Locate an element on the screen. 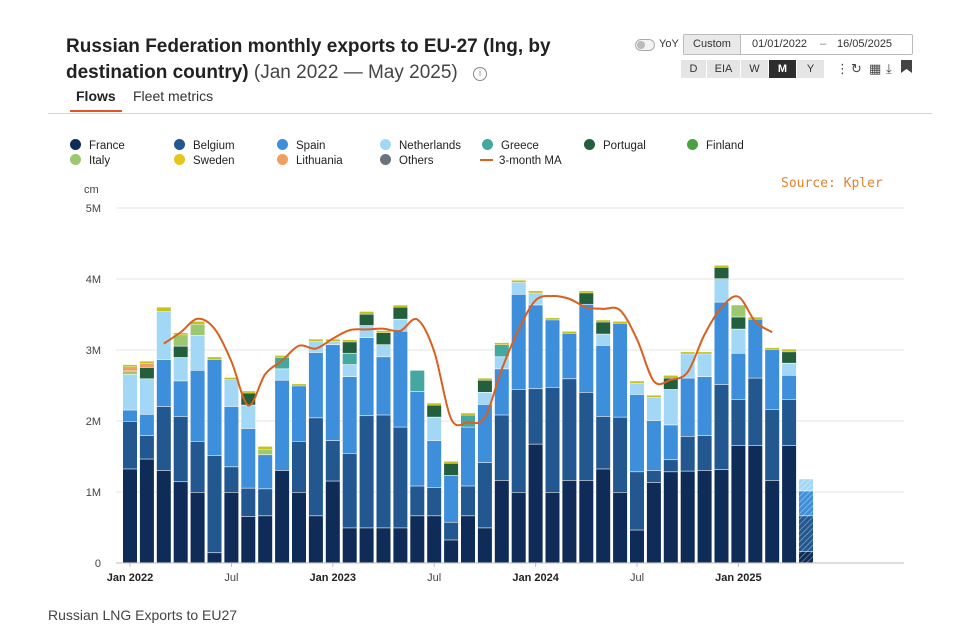  date-to-input: 16/05/2025 is located at coordinates (865, 44).